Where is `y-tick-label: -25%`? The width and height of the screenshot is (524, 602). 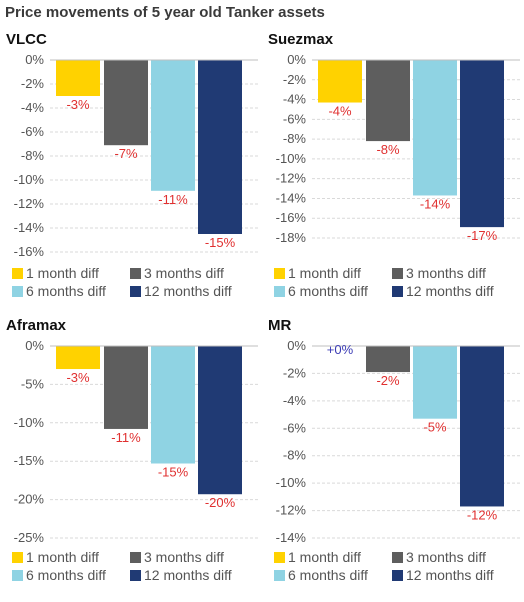
y-tick-label: -25% is located at coordinates (29, 537).